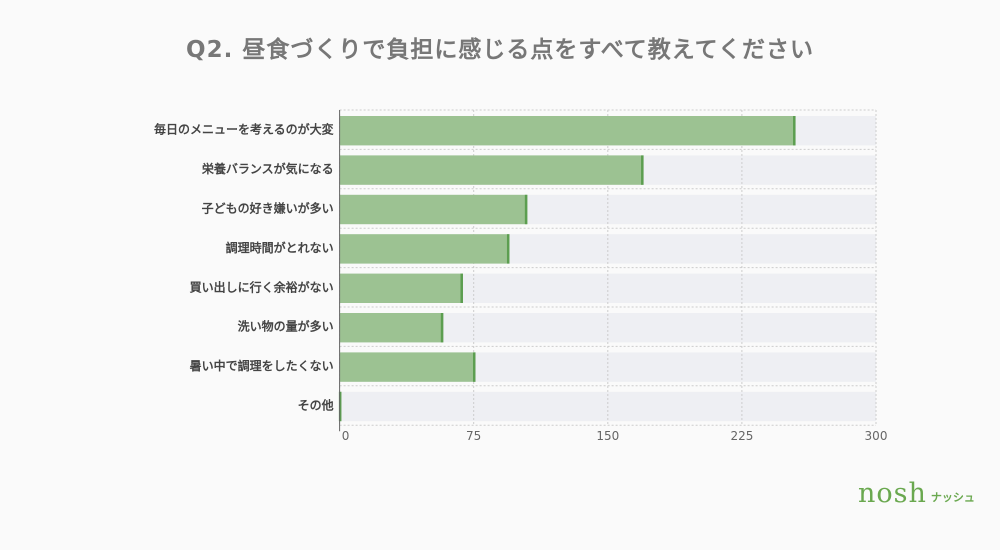 Image resolution: width=1000 pixels, height=550 pixels. Describe the element at coordinates (607, 436) in the screenshot. I see `x-tick-label: 150` at that location.